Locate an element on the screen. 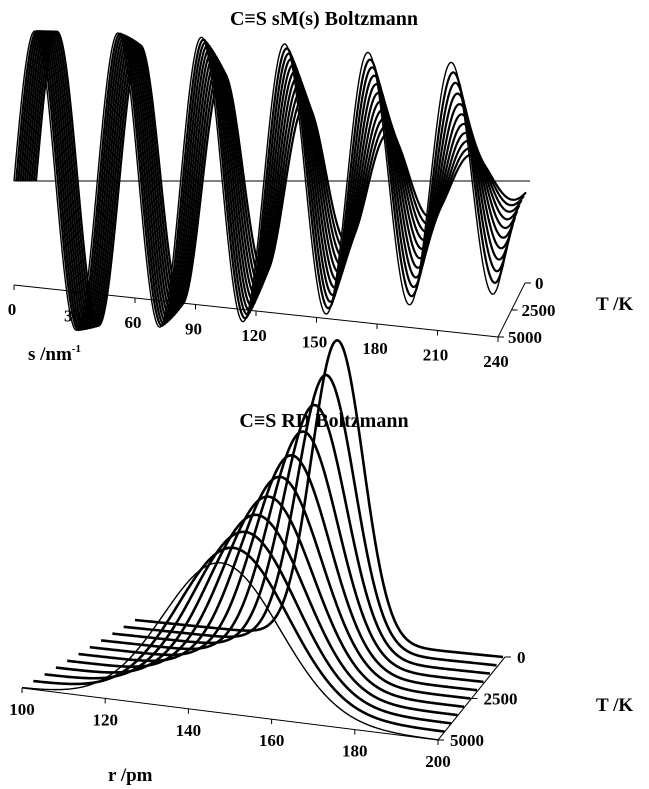 The width and height of the screenshot is (649, 789). chart-title: C≡S RD Boltzmann is located at coordinates (323, 421).